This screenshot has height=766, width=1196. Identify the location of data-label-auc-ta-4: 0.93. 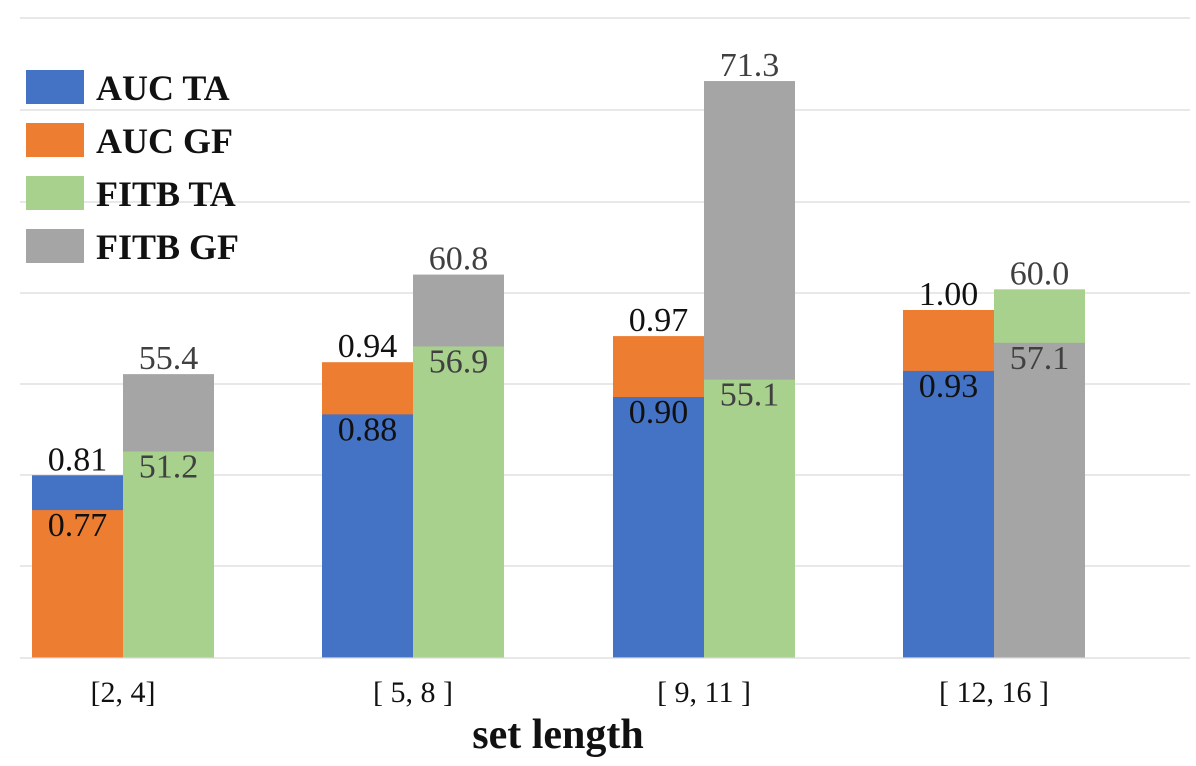
(949, 386).